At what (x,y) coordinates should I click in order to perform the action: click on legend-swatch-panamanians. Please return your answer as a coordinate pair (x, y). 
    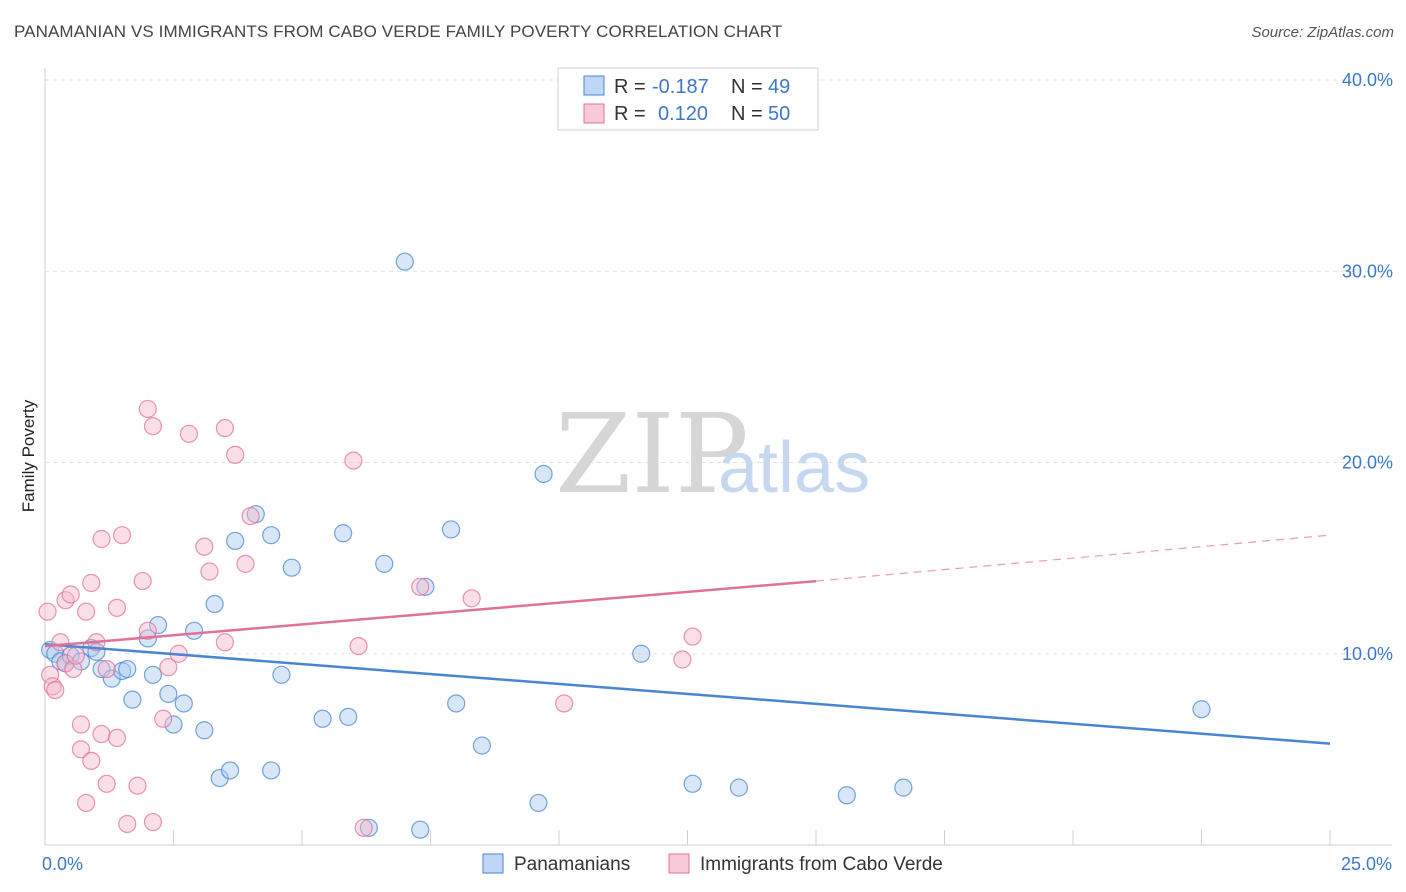
    Looking at the image, I should click on (594, 85).